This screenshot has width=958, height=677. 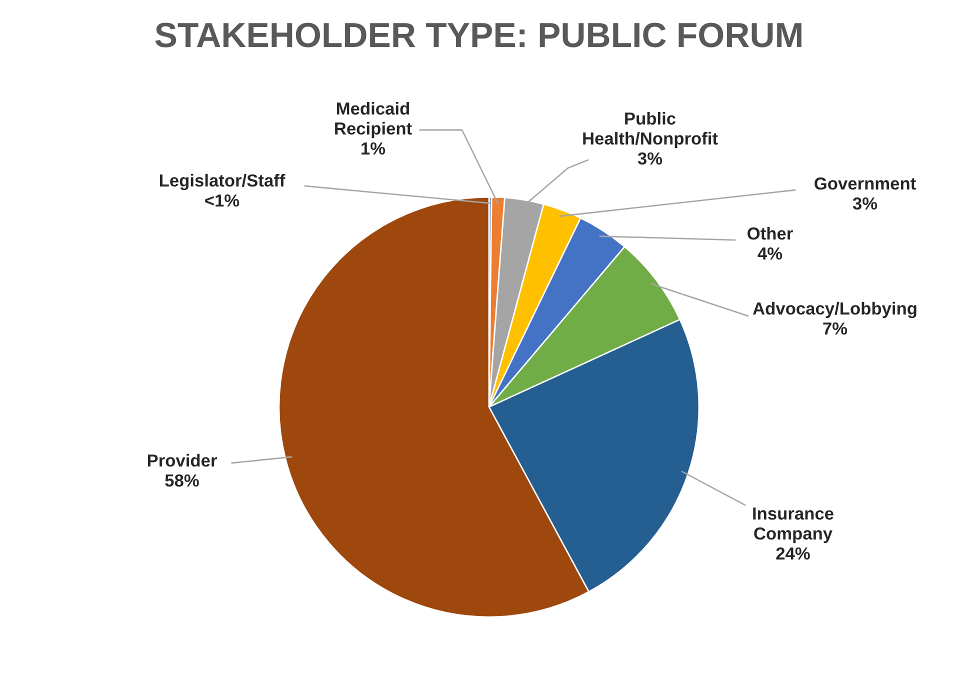 What do you see at coordinates (834, 310) in the screenshot?
I see `slice-label: Advocacy/Lobbying` at bounding box center [834, 310].